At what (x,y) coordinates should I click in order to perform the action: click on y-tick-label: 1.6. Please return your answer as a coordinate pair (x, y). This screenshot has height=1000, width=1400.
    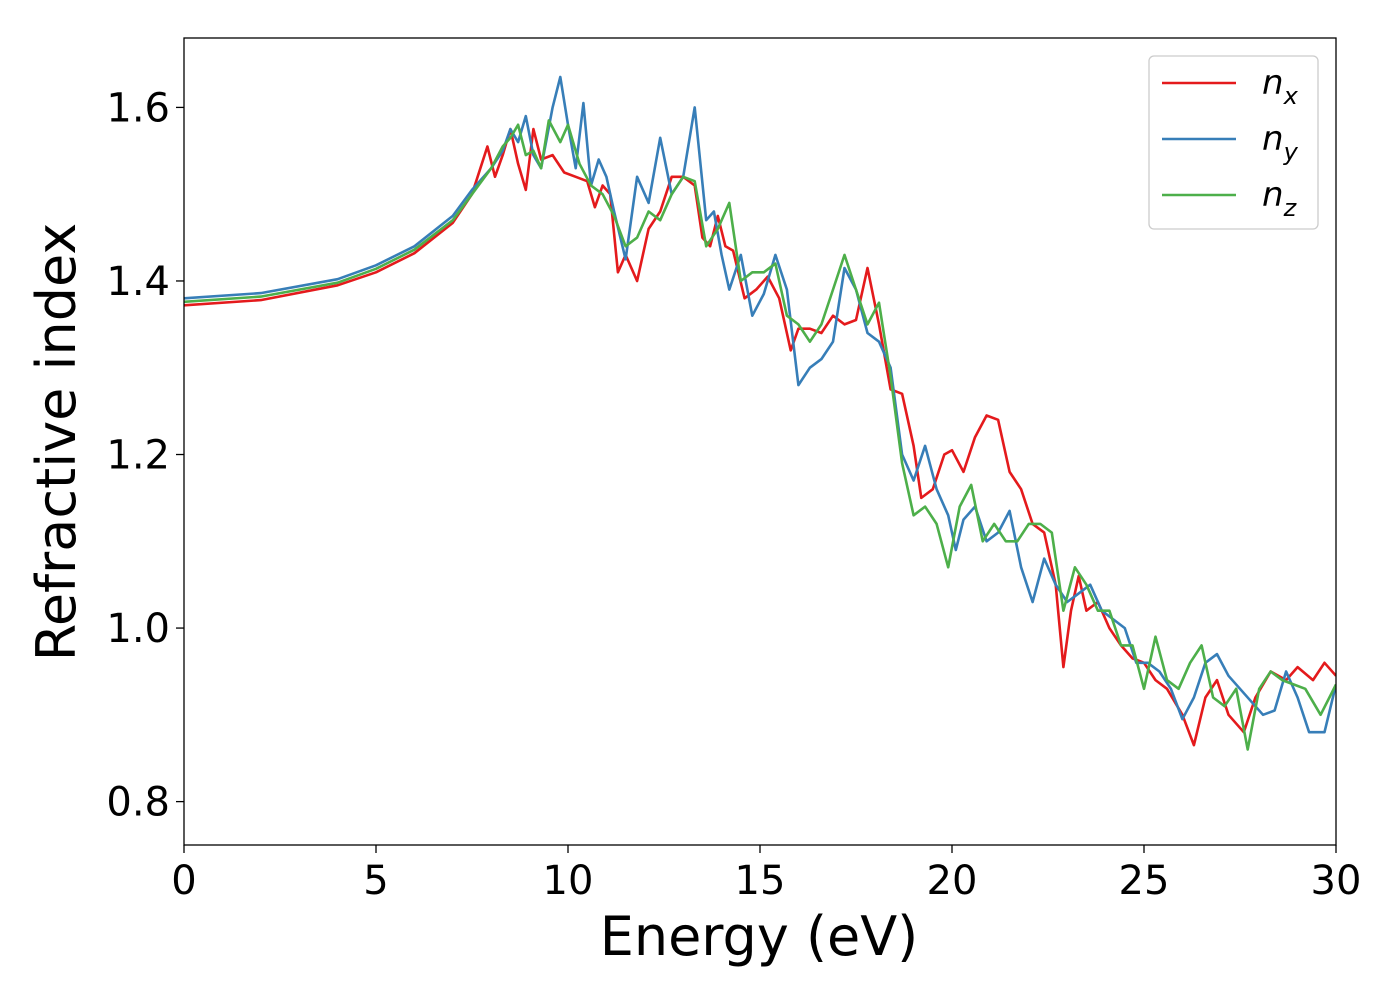
    Looking at the image, I should click on (138, 108).